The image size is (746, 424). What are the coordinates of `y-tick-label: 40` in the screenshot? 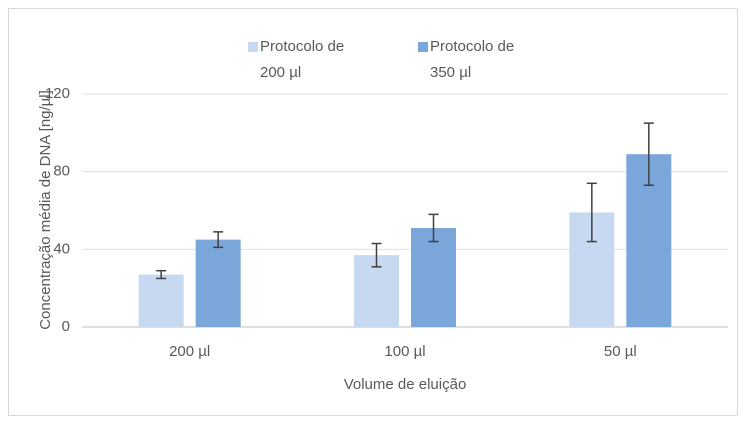 It's located at (61, 248).